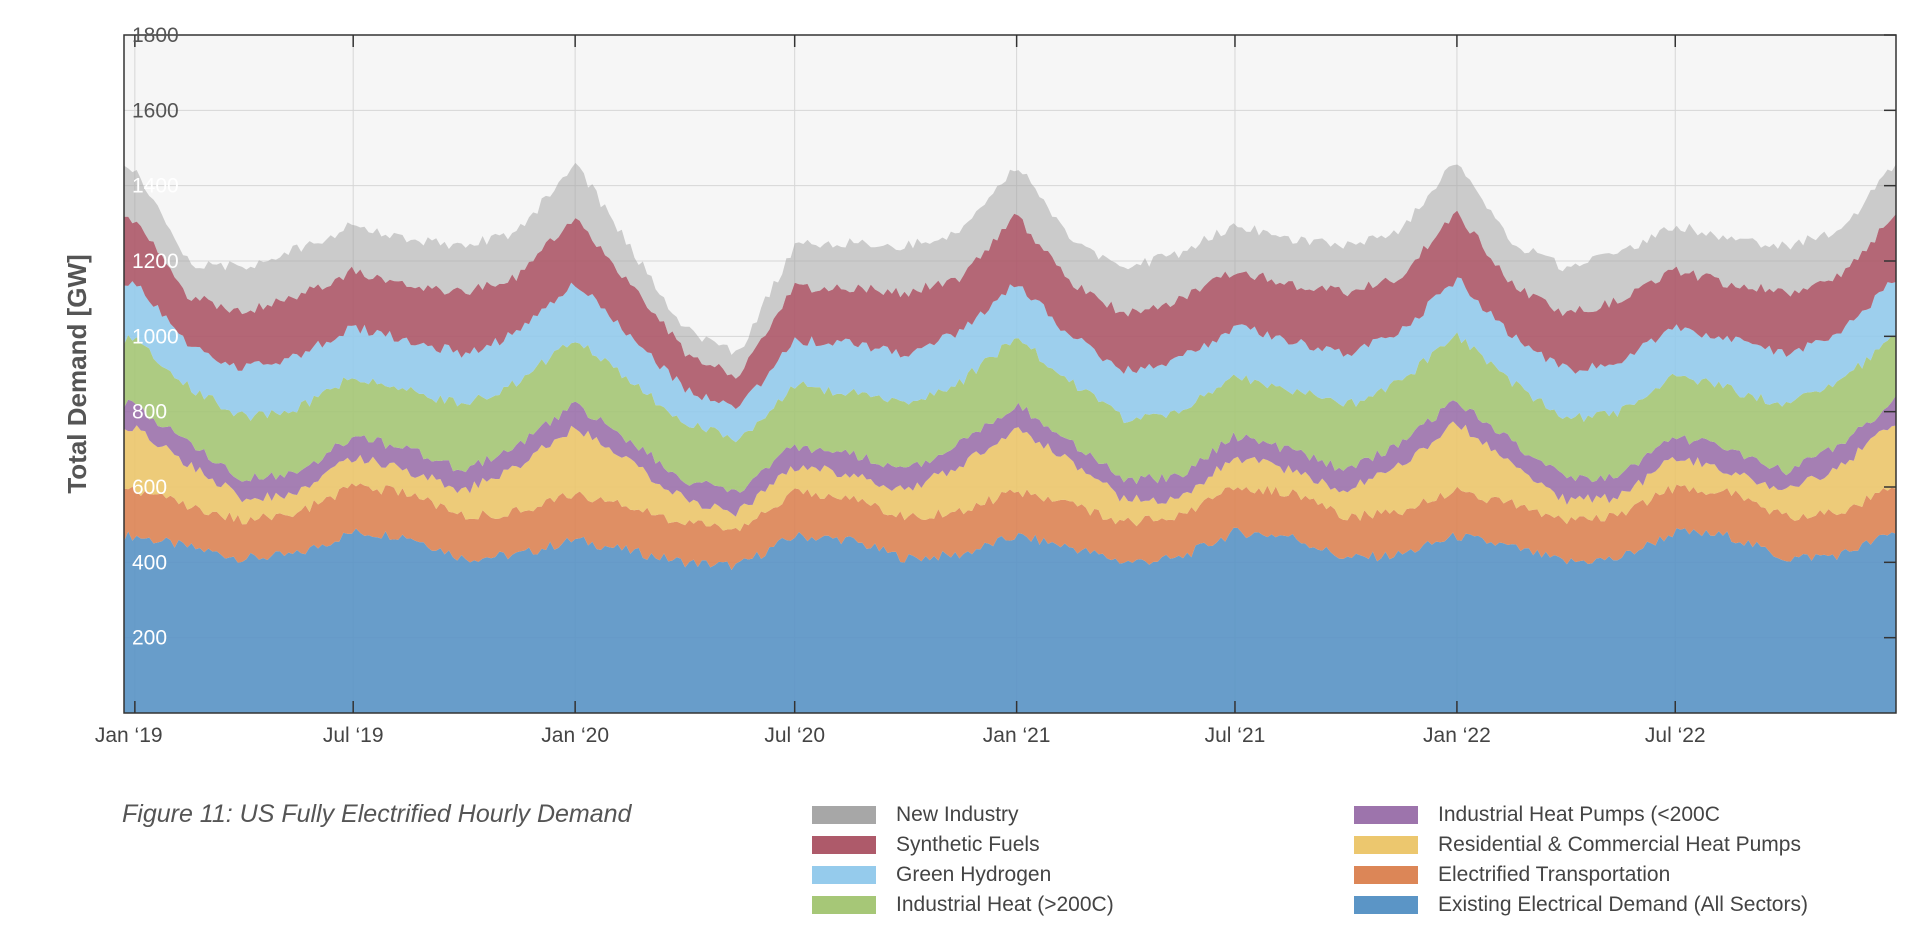 This screenshot has height=950, width=1920. Describe the element at coordinates (149, 412) in the screenshot. I see `y-tick-label: 800` at that location.